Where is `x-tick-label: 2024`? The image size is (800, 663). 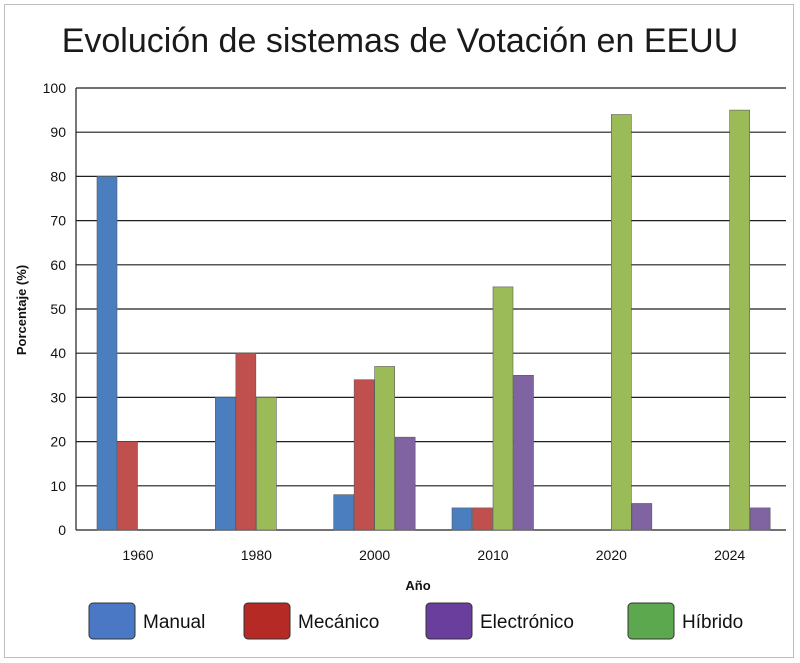 x-tick-label: 2024 is located at coordinates (729, 555).